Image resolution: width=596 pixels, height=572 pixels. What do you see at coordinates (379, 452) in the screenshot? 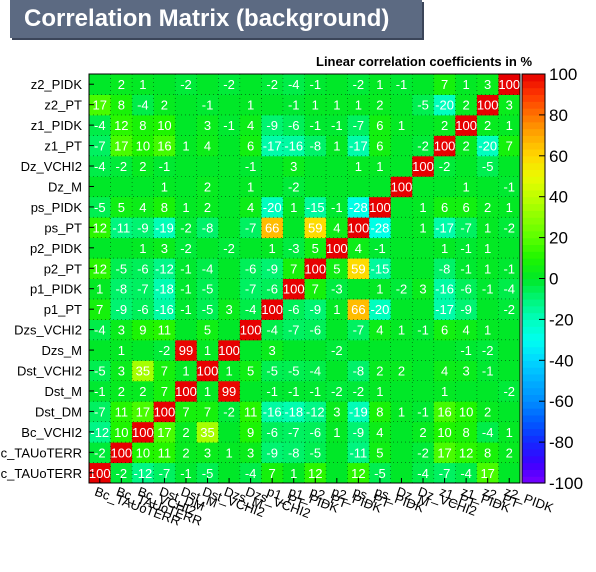
I see `cell-value-label: 5` at bounding box center [379, 452].